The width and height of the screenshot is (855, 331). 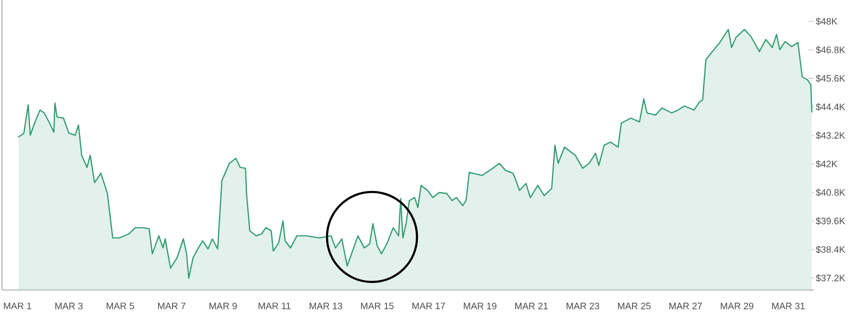 I want to click on y-tick-label: $48K, so click(x=827, y=22).